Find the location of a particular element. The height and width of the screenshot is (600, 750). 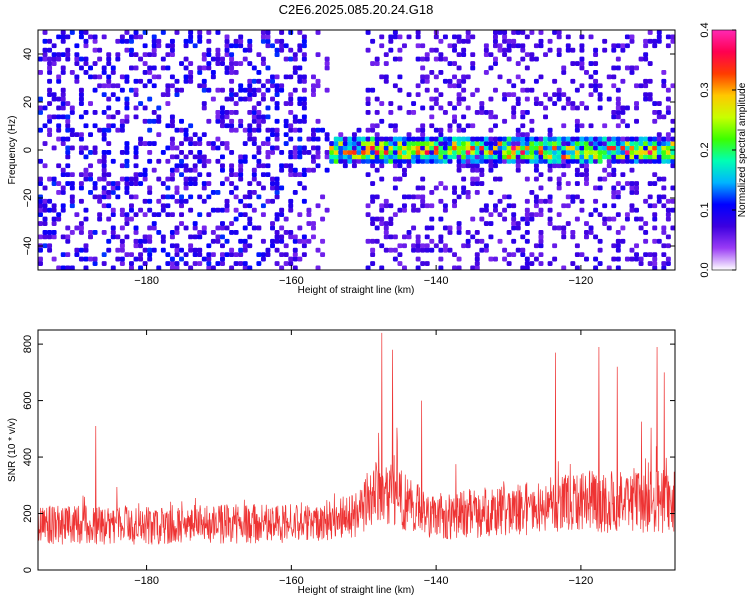

x-tick-label: −120 is located at coordinates (581, 281).